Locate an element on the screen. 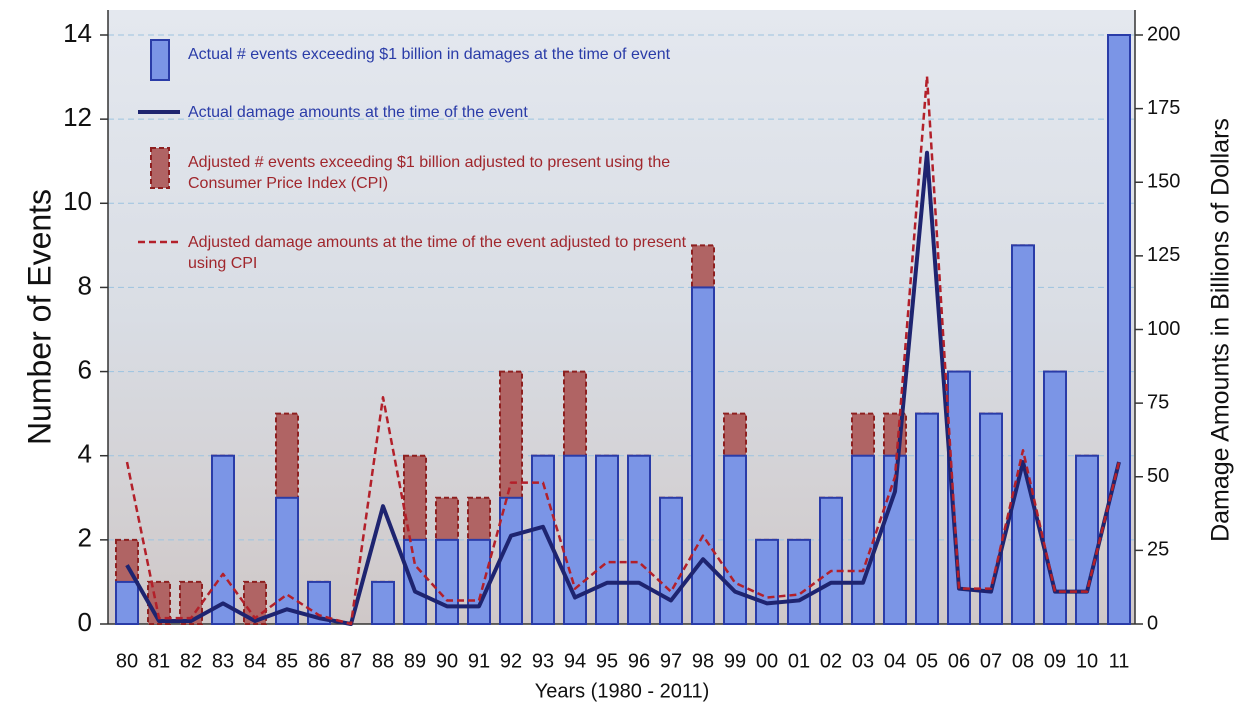 Image resolution: width=1250 pixels, height=709 pixels. y2-tick-label: 175 is located at coordinates (1163, 108).